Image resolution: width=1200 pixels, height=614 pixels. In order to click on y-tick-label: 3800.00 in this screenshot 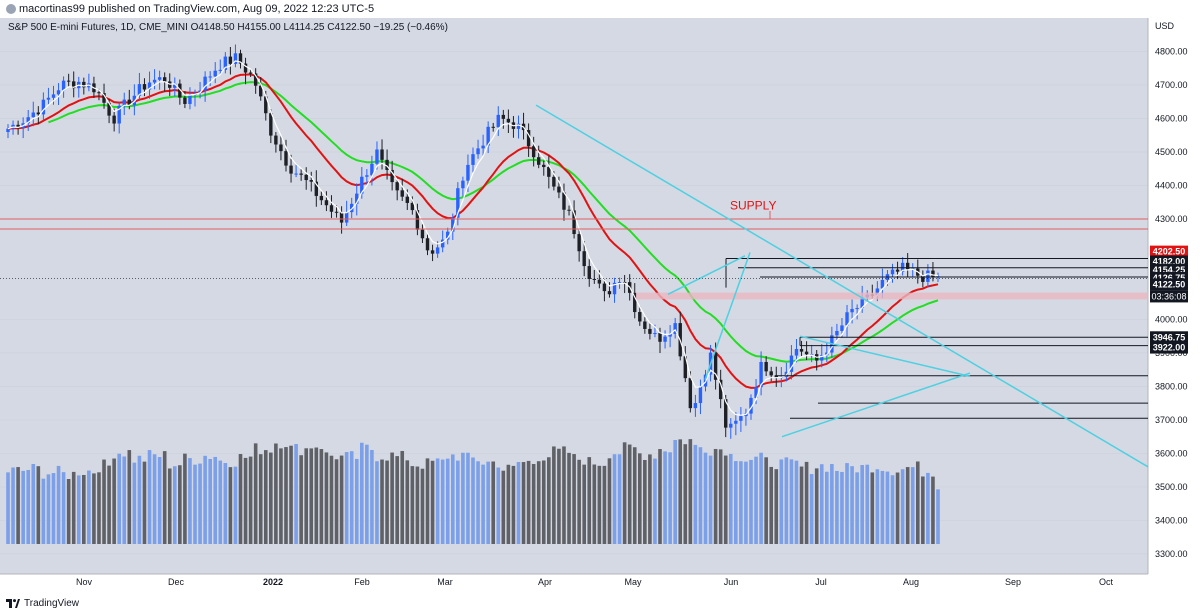, I will do `click(1171, 386)`.